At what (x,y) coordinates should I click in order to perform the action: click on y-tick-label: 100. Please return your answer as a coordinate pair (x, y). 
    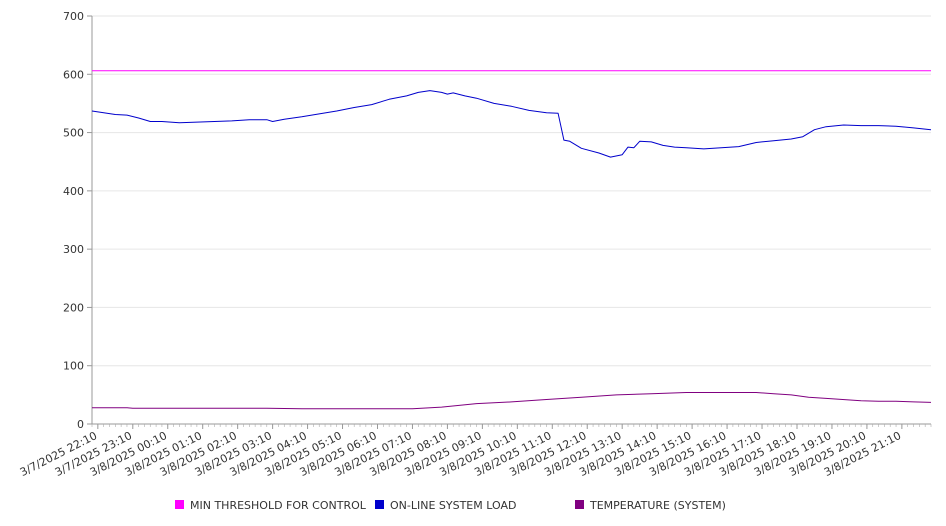
    Looking at the image, I should click on (73, 366).